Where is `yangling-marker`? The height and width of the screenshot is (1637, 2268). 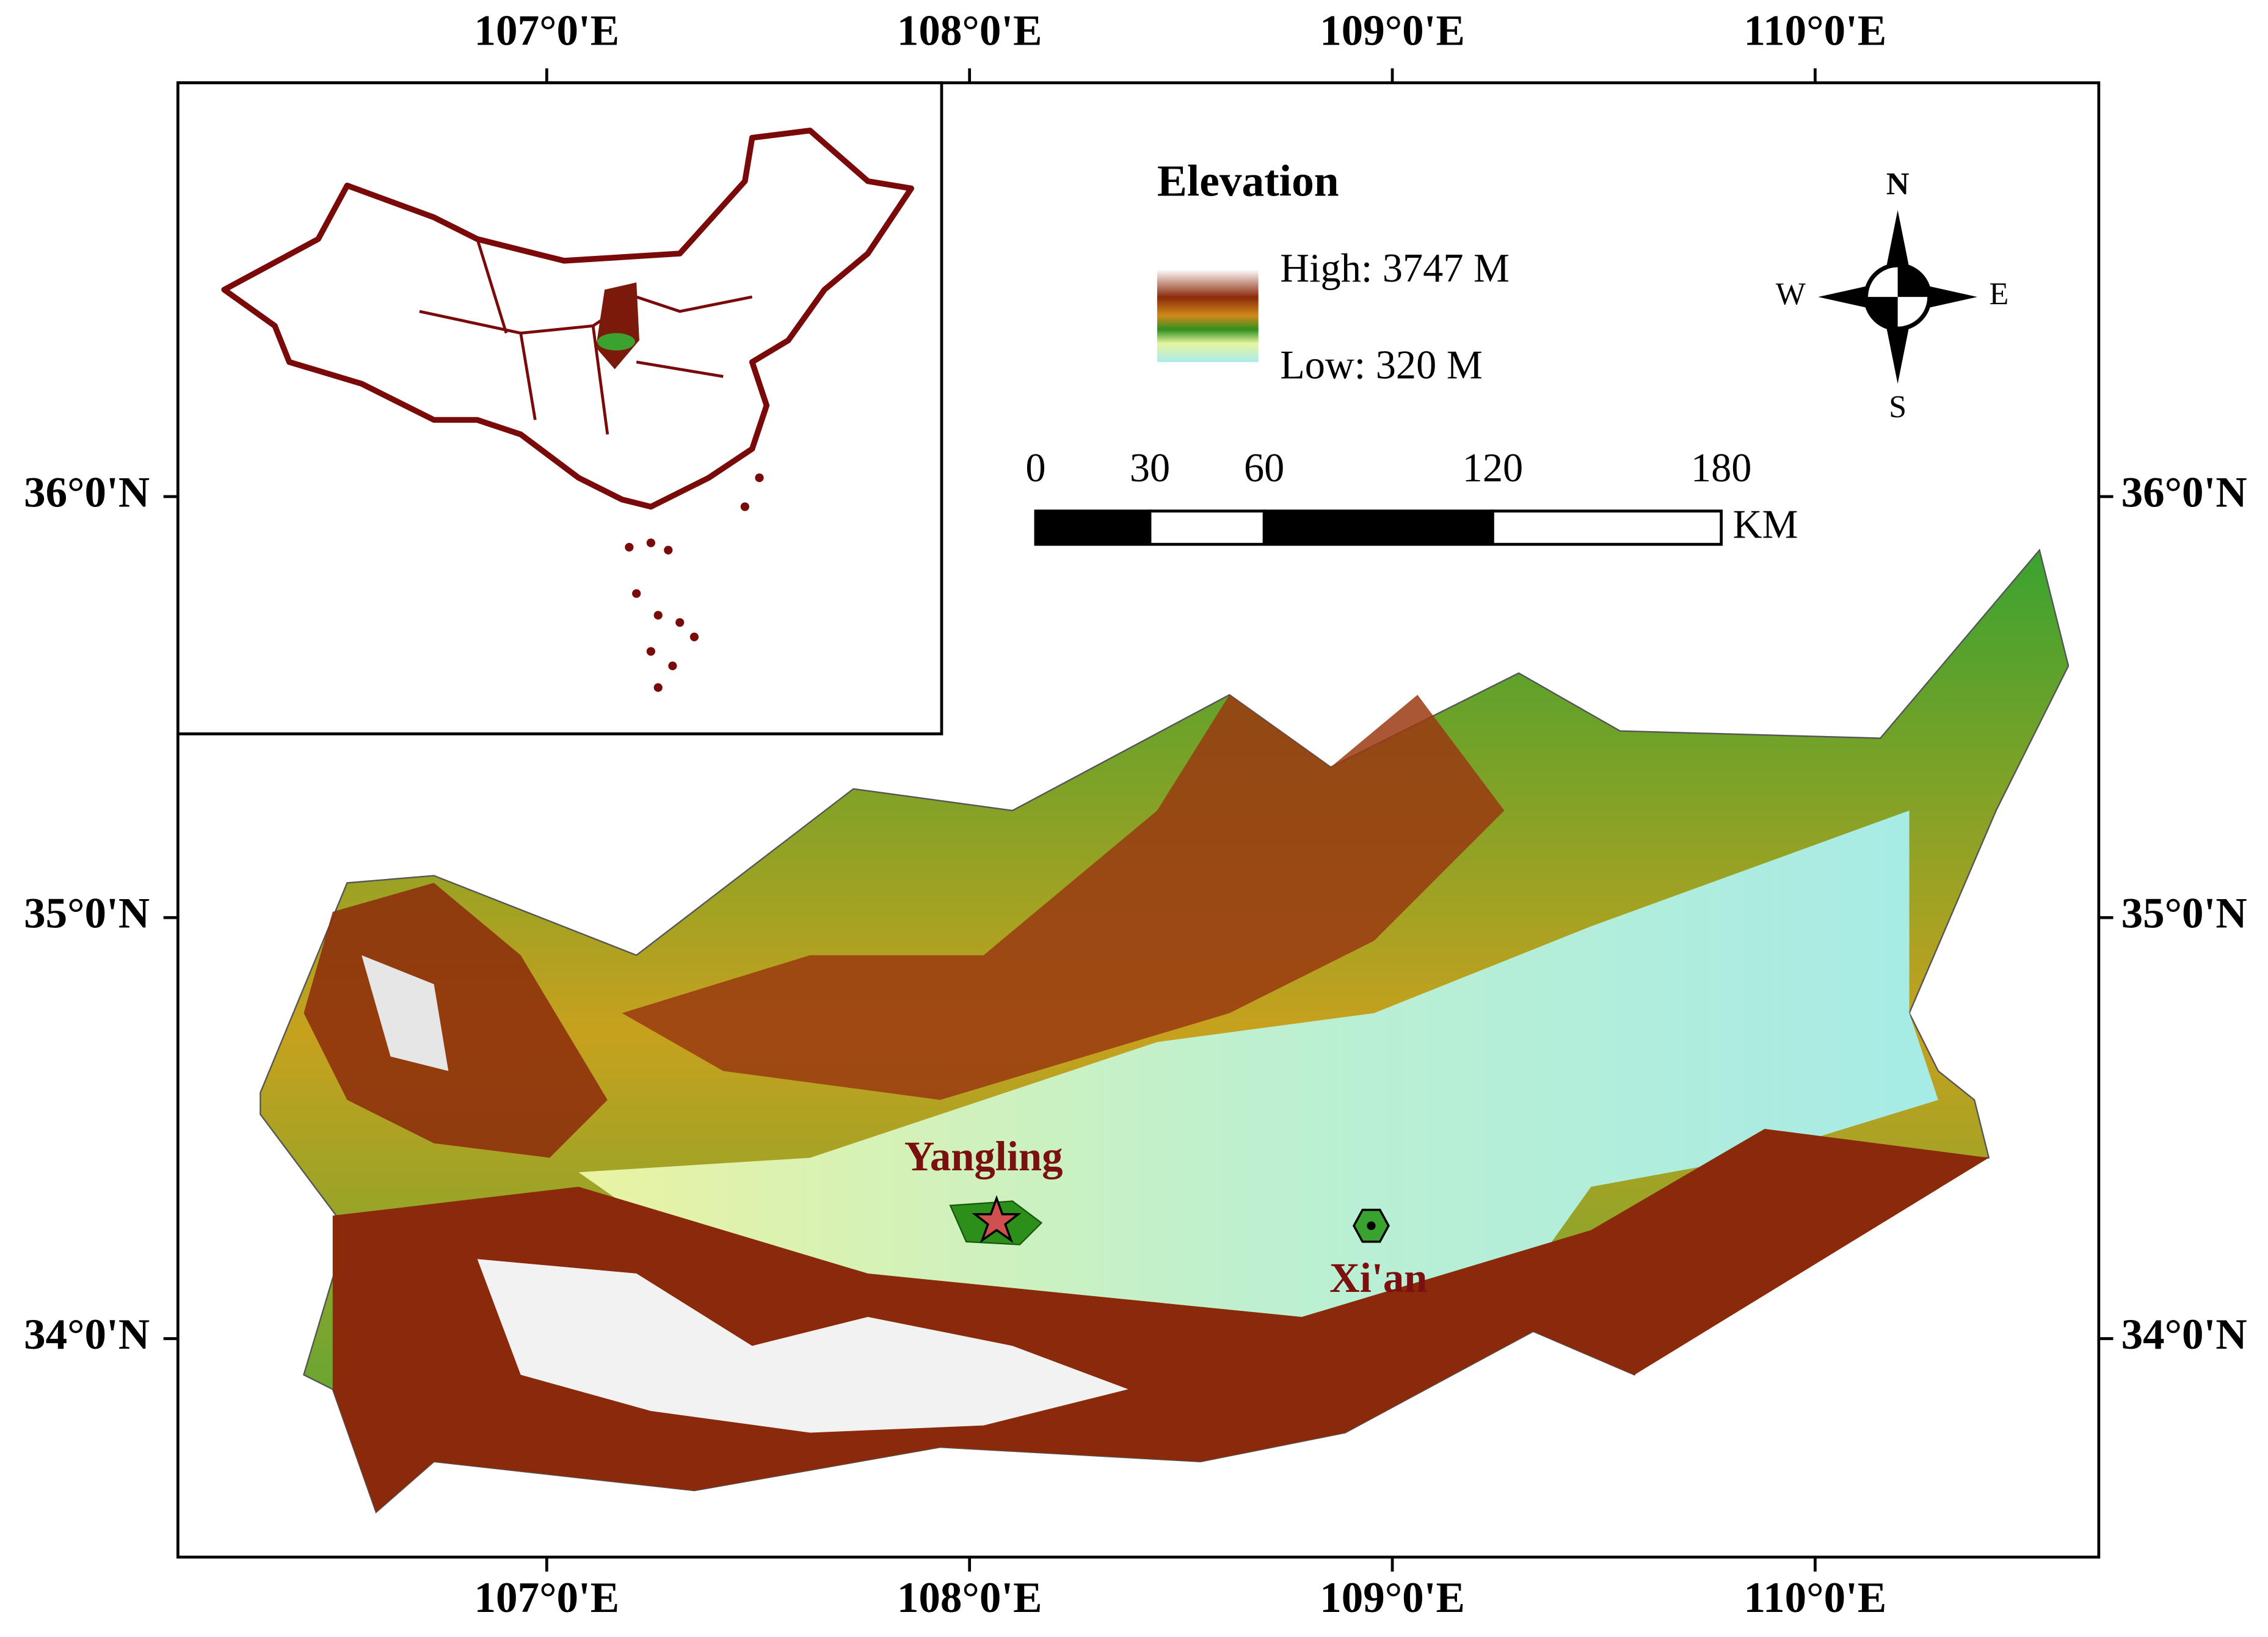 yangling-marker is located at coordinates (997, 1219).